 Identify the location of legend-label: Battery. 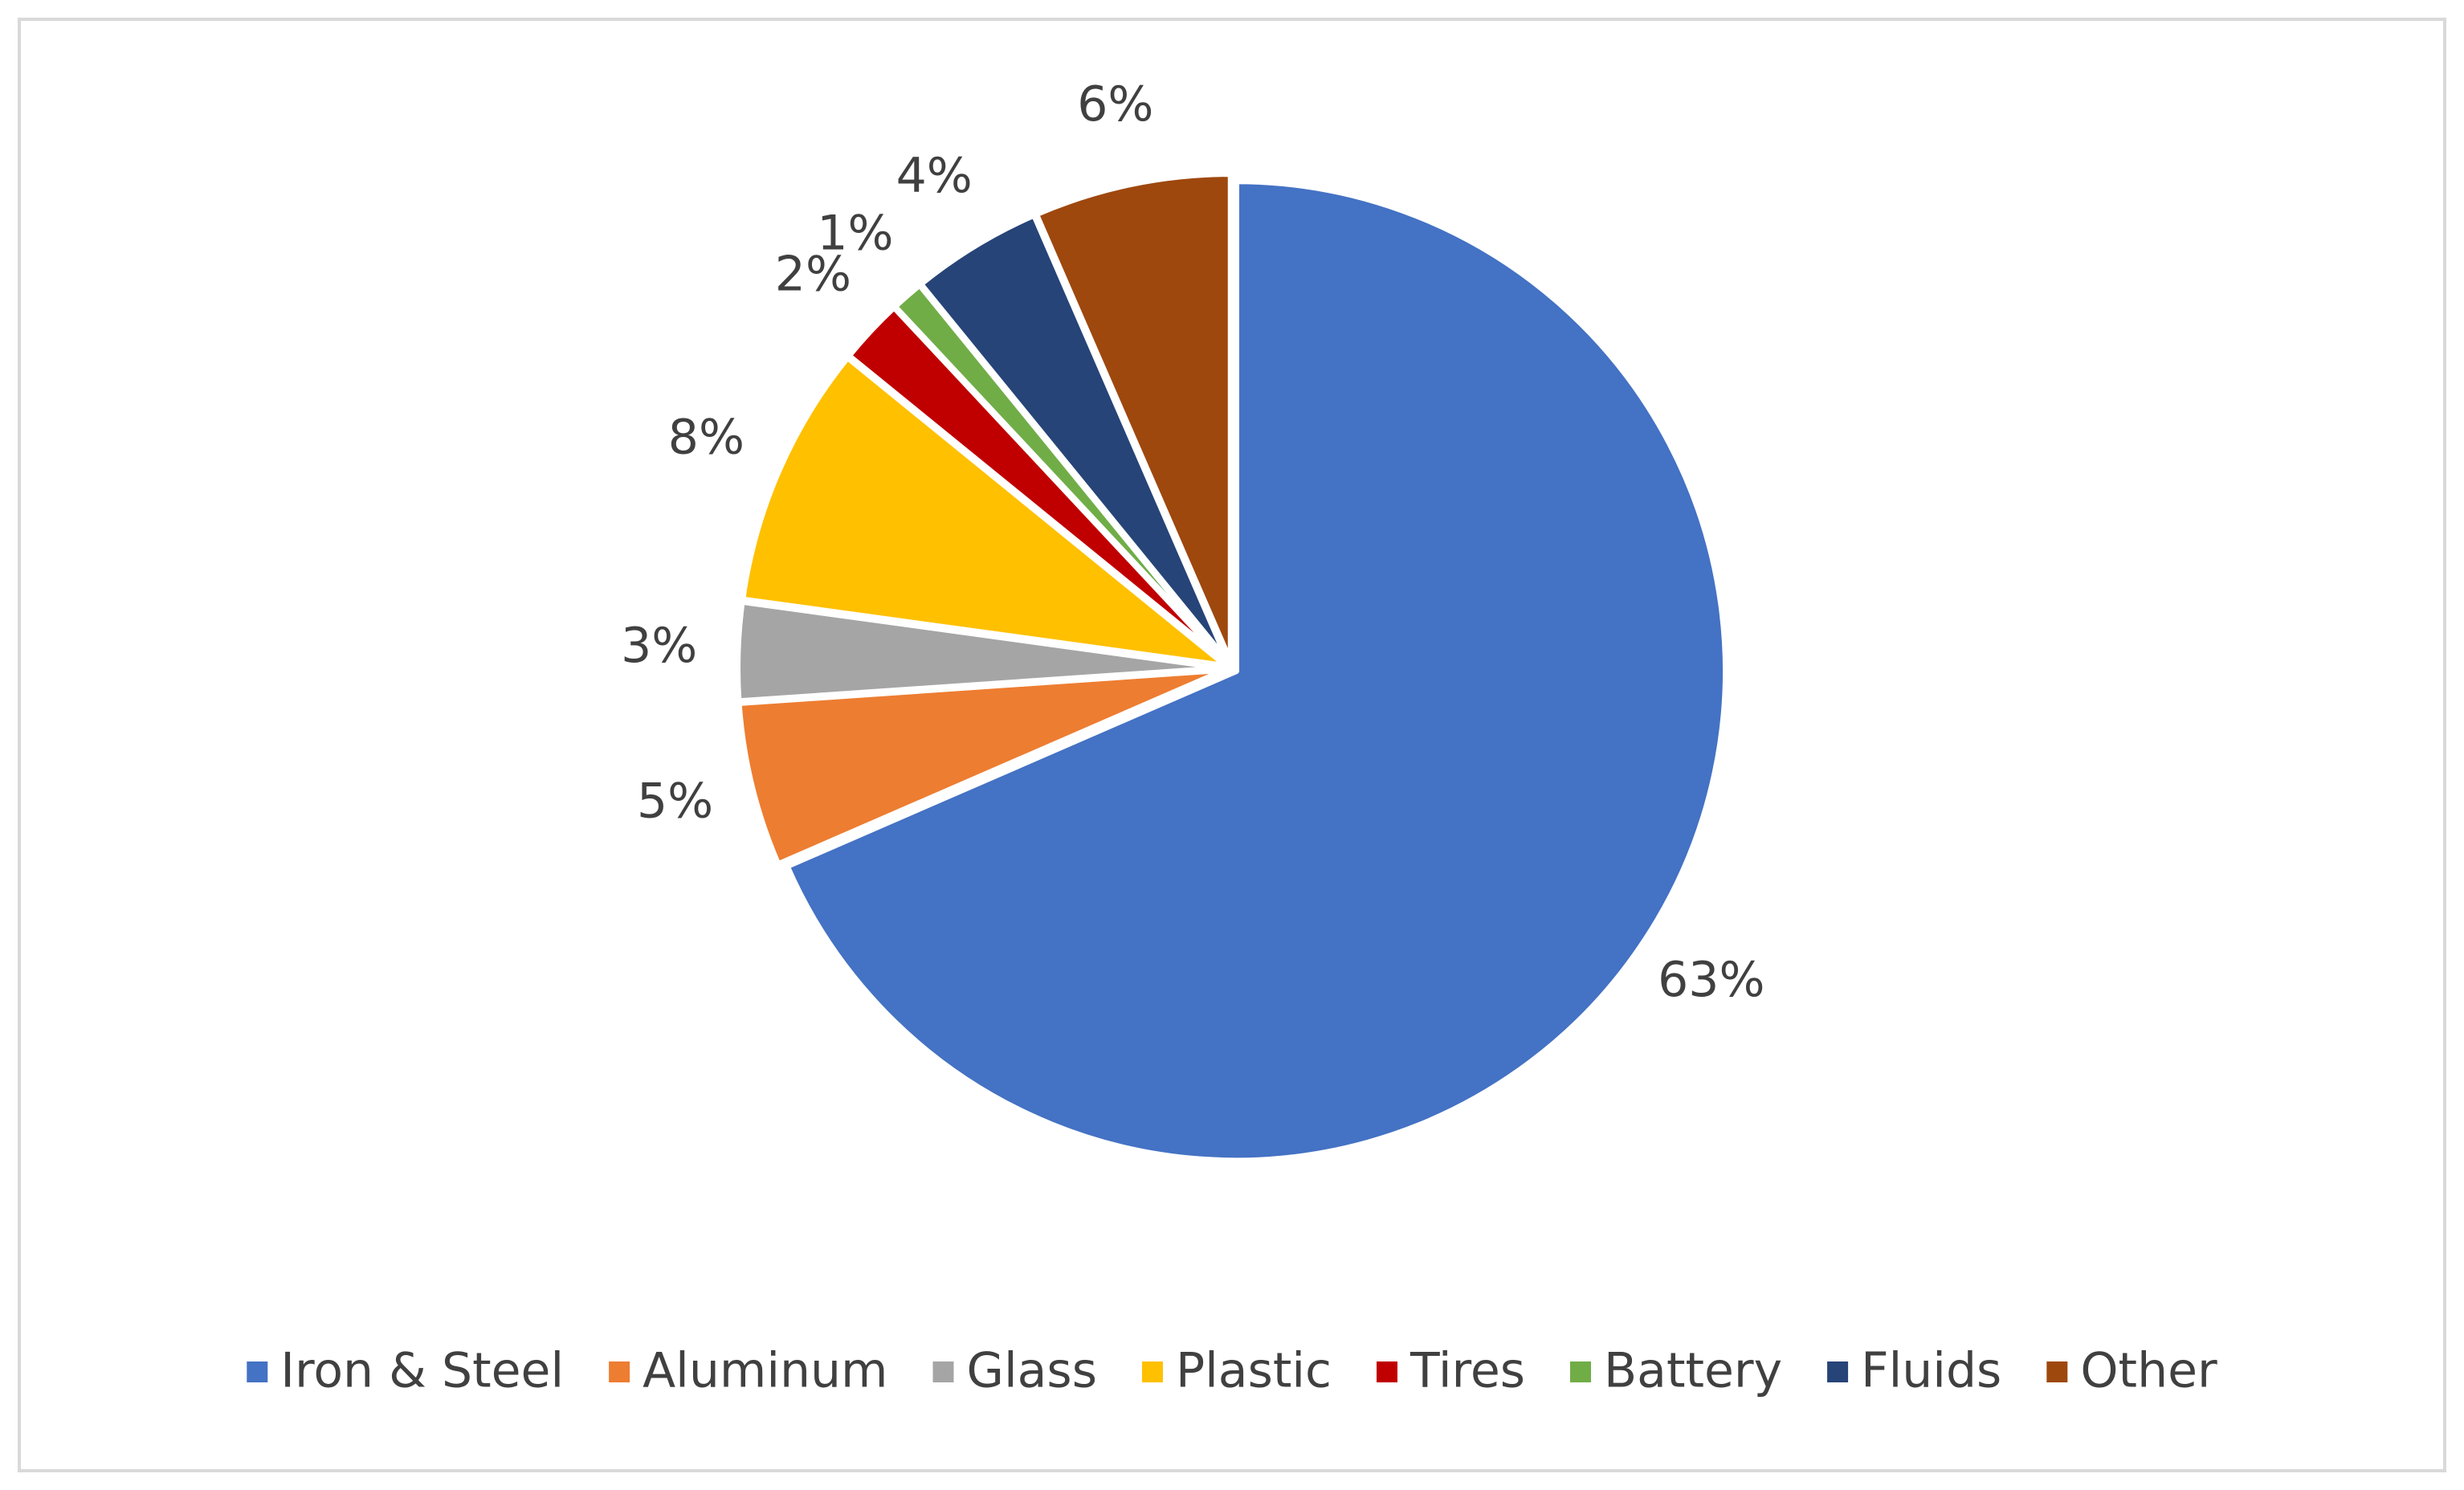
(1693, 1371).